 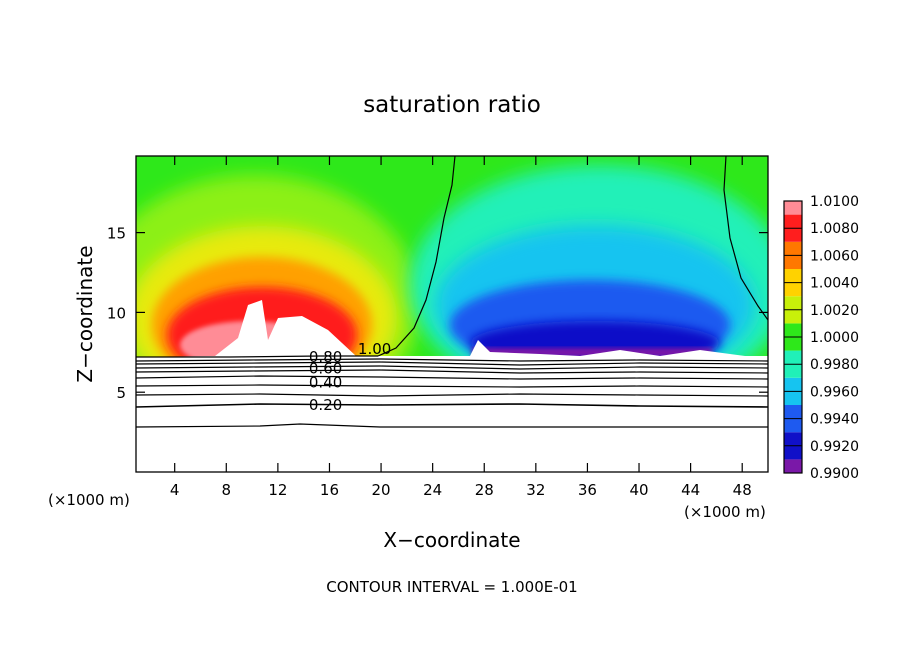 I want to click on x-tick-label: 44, so click(x=690, y=490).